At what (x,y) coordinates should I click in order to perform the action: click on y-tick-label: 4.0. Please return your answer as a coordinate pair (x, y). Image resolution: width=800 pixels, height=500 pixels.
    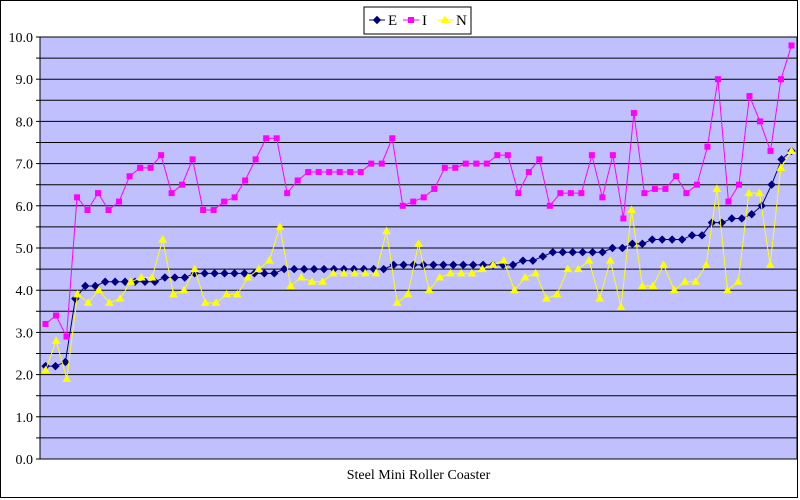
    Looking at the image, I should click on (25, 291).